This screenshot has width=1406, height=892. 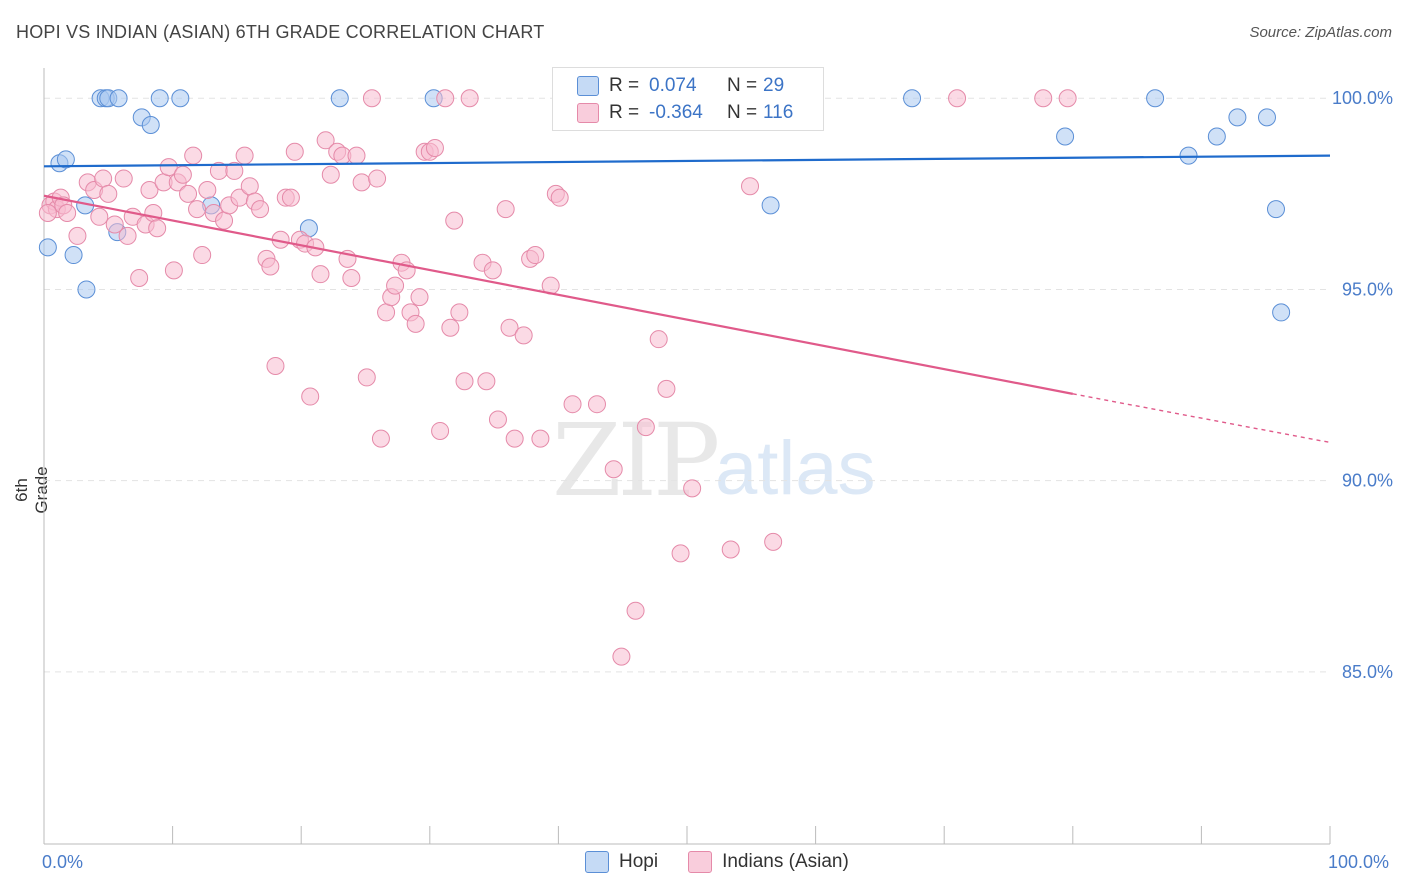 What do you see at coordinates (676, 112) in the screenshot?
I see `legend-r-value-indian: -0.364` at bounding box center [676, 112].